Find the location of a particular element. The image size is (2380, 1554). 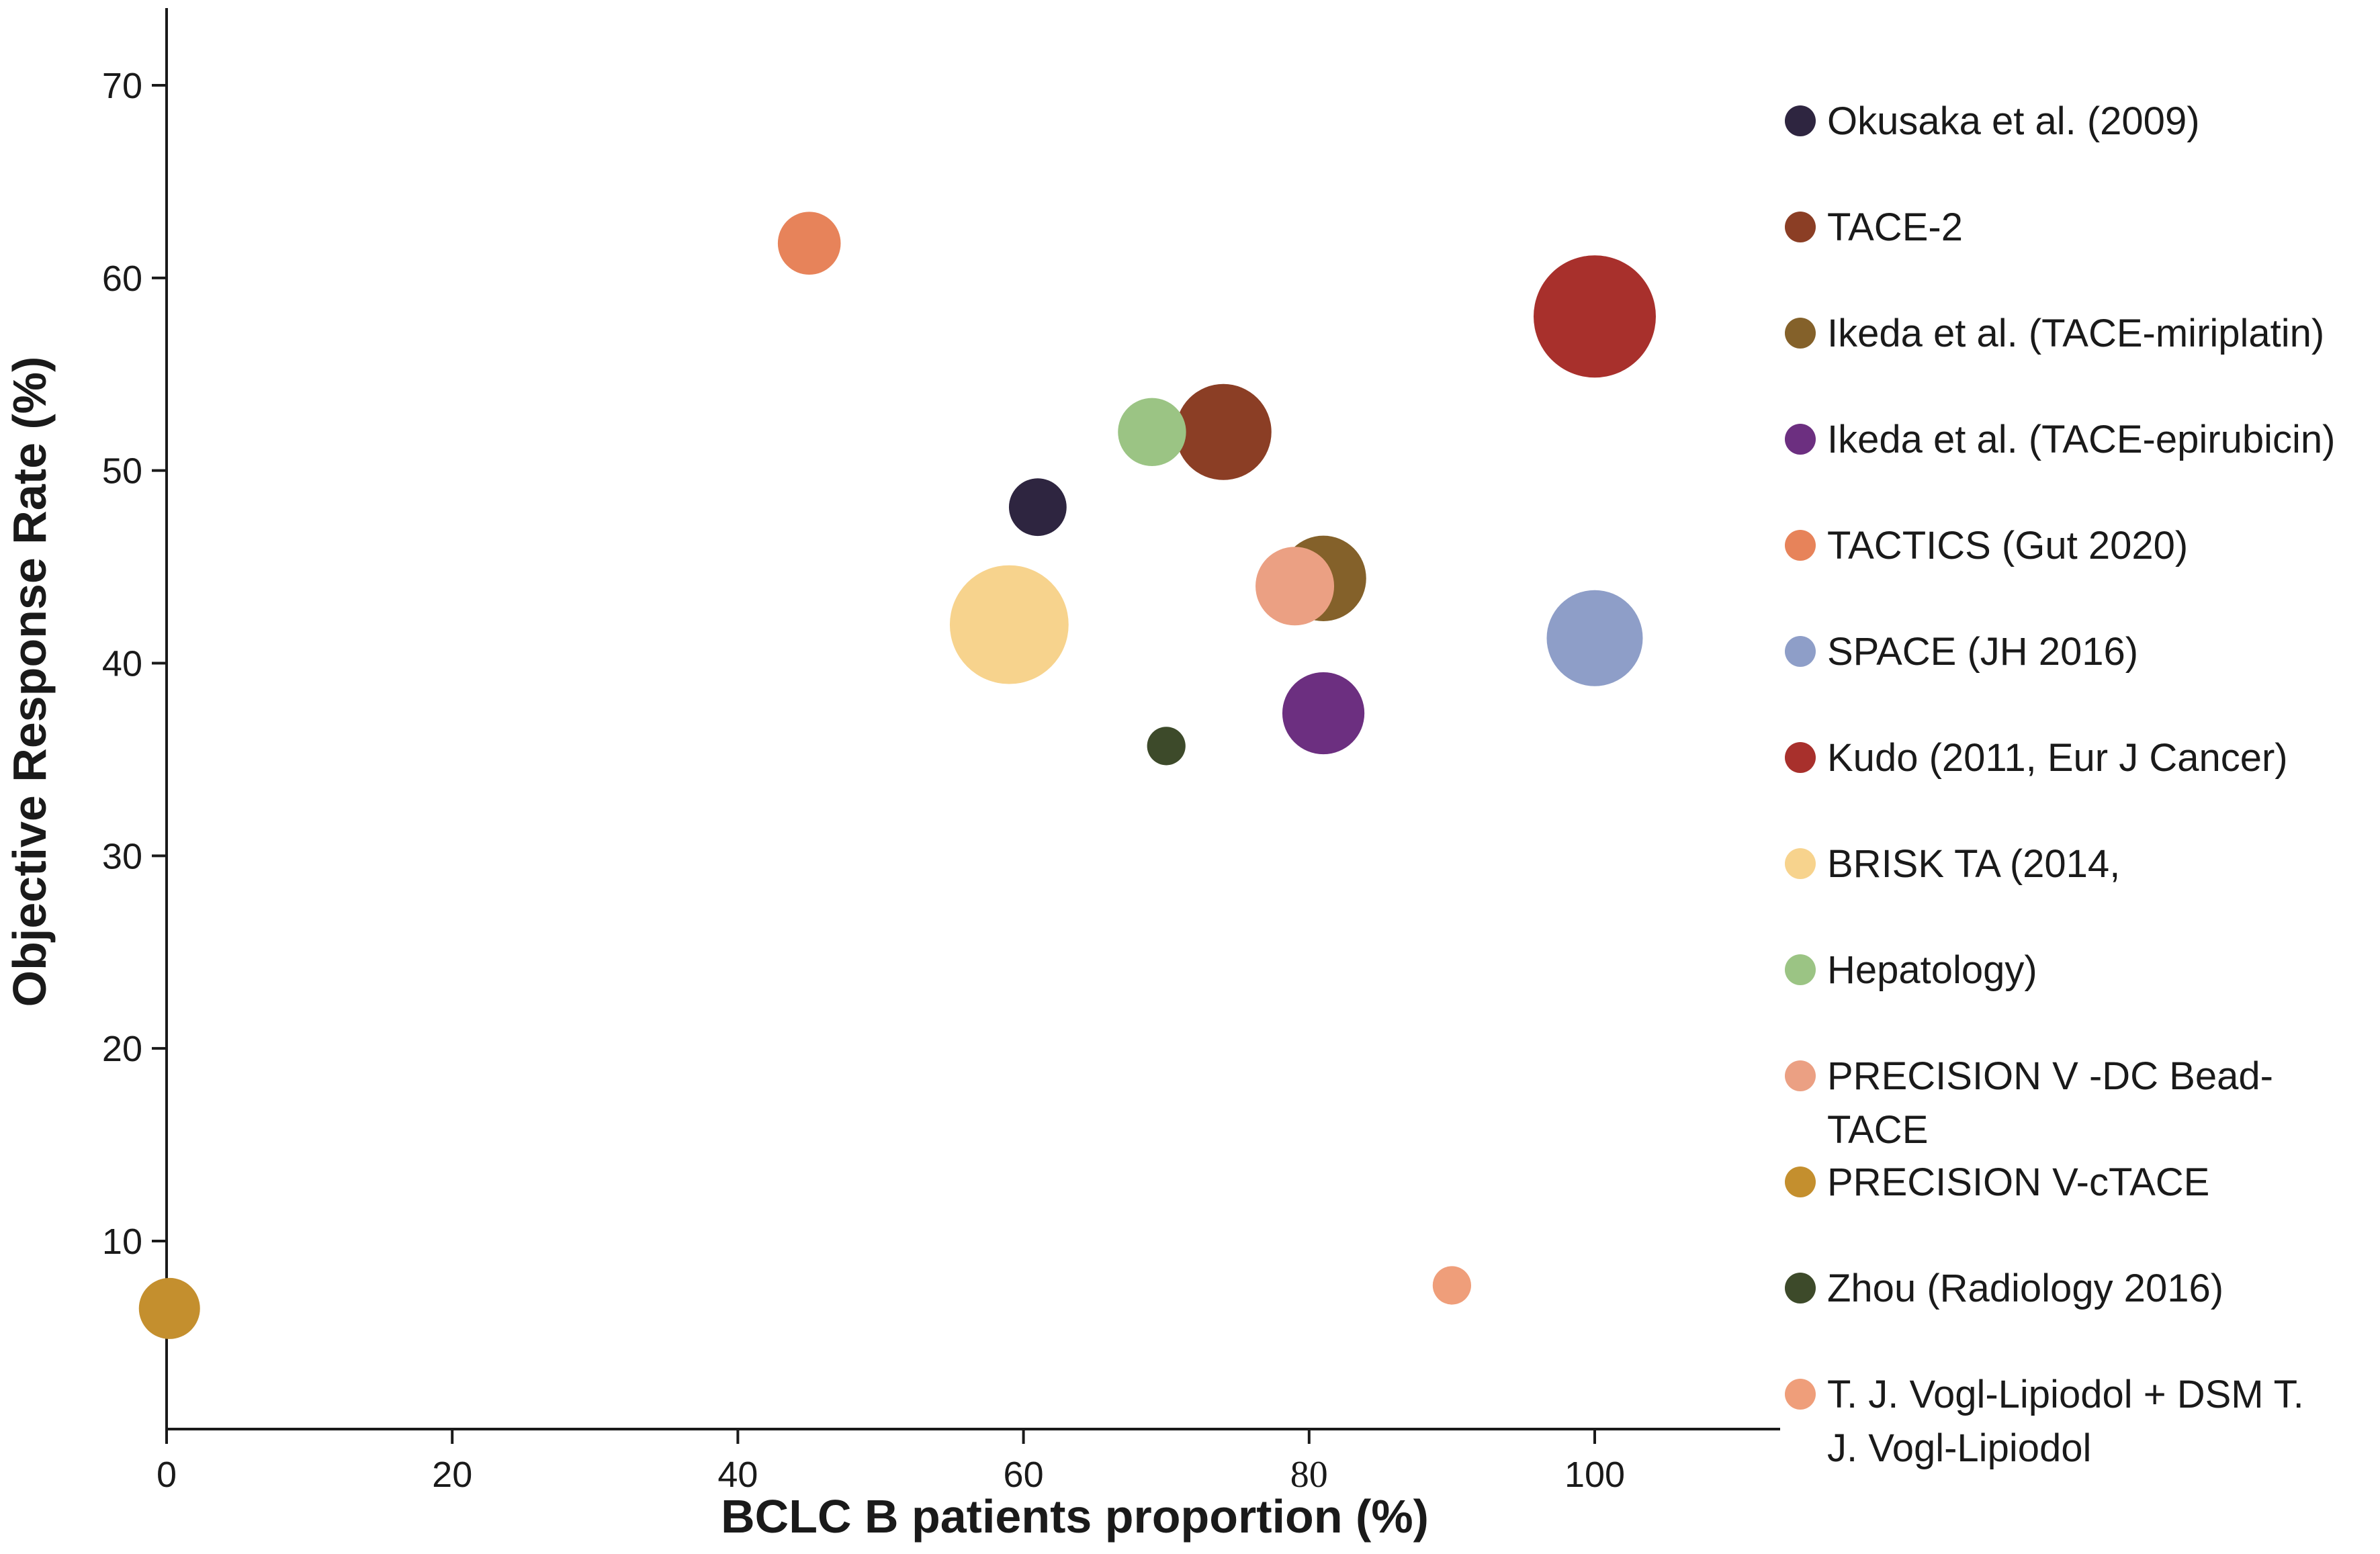

y-tick-label: 30 is located at coordinates (122, 856).